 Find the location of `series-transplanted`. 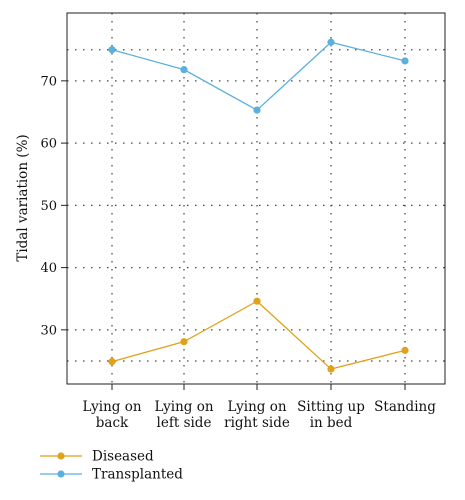

series-transplanted is located at coordinates (258, 76).